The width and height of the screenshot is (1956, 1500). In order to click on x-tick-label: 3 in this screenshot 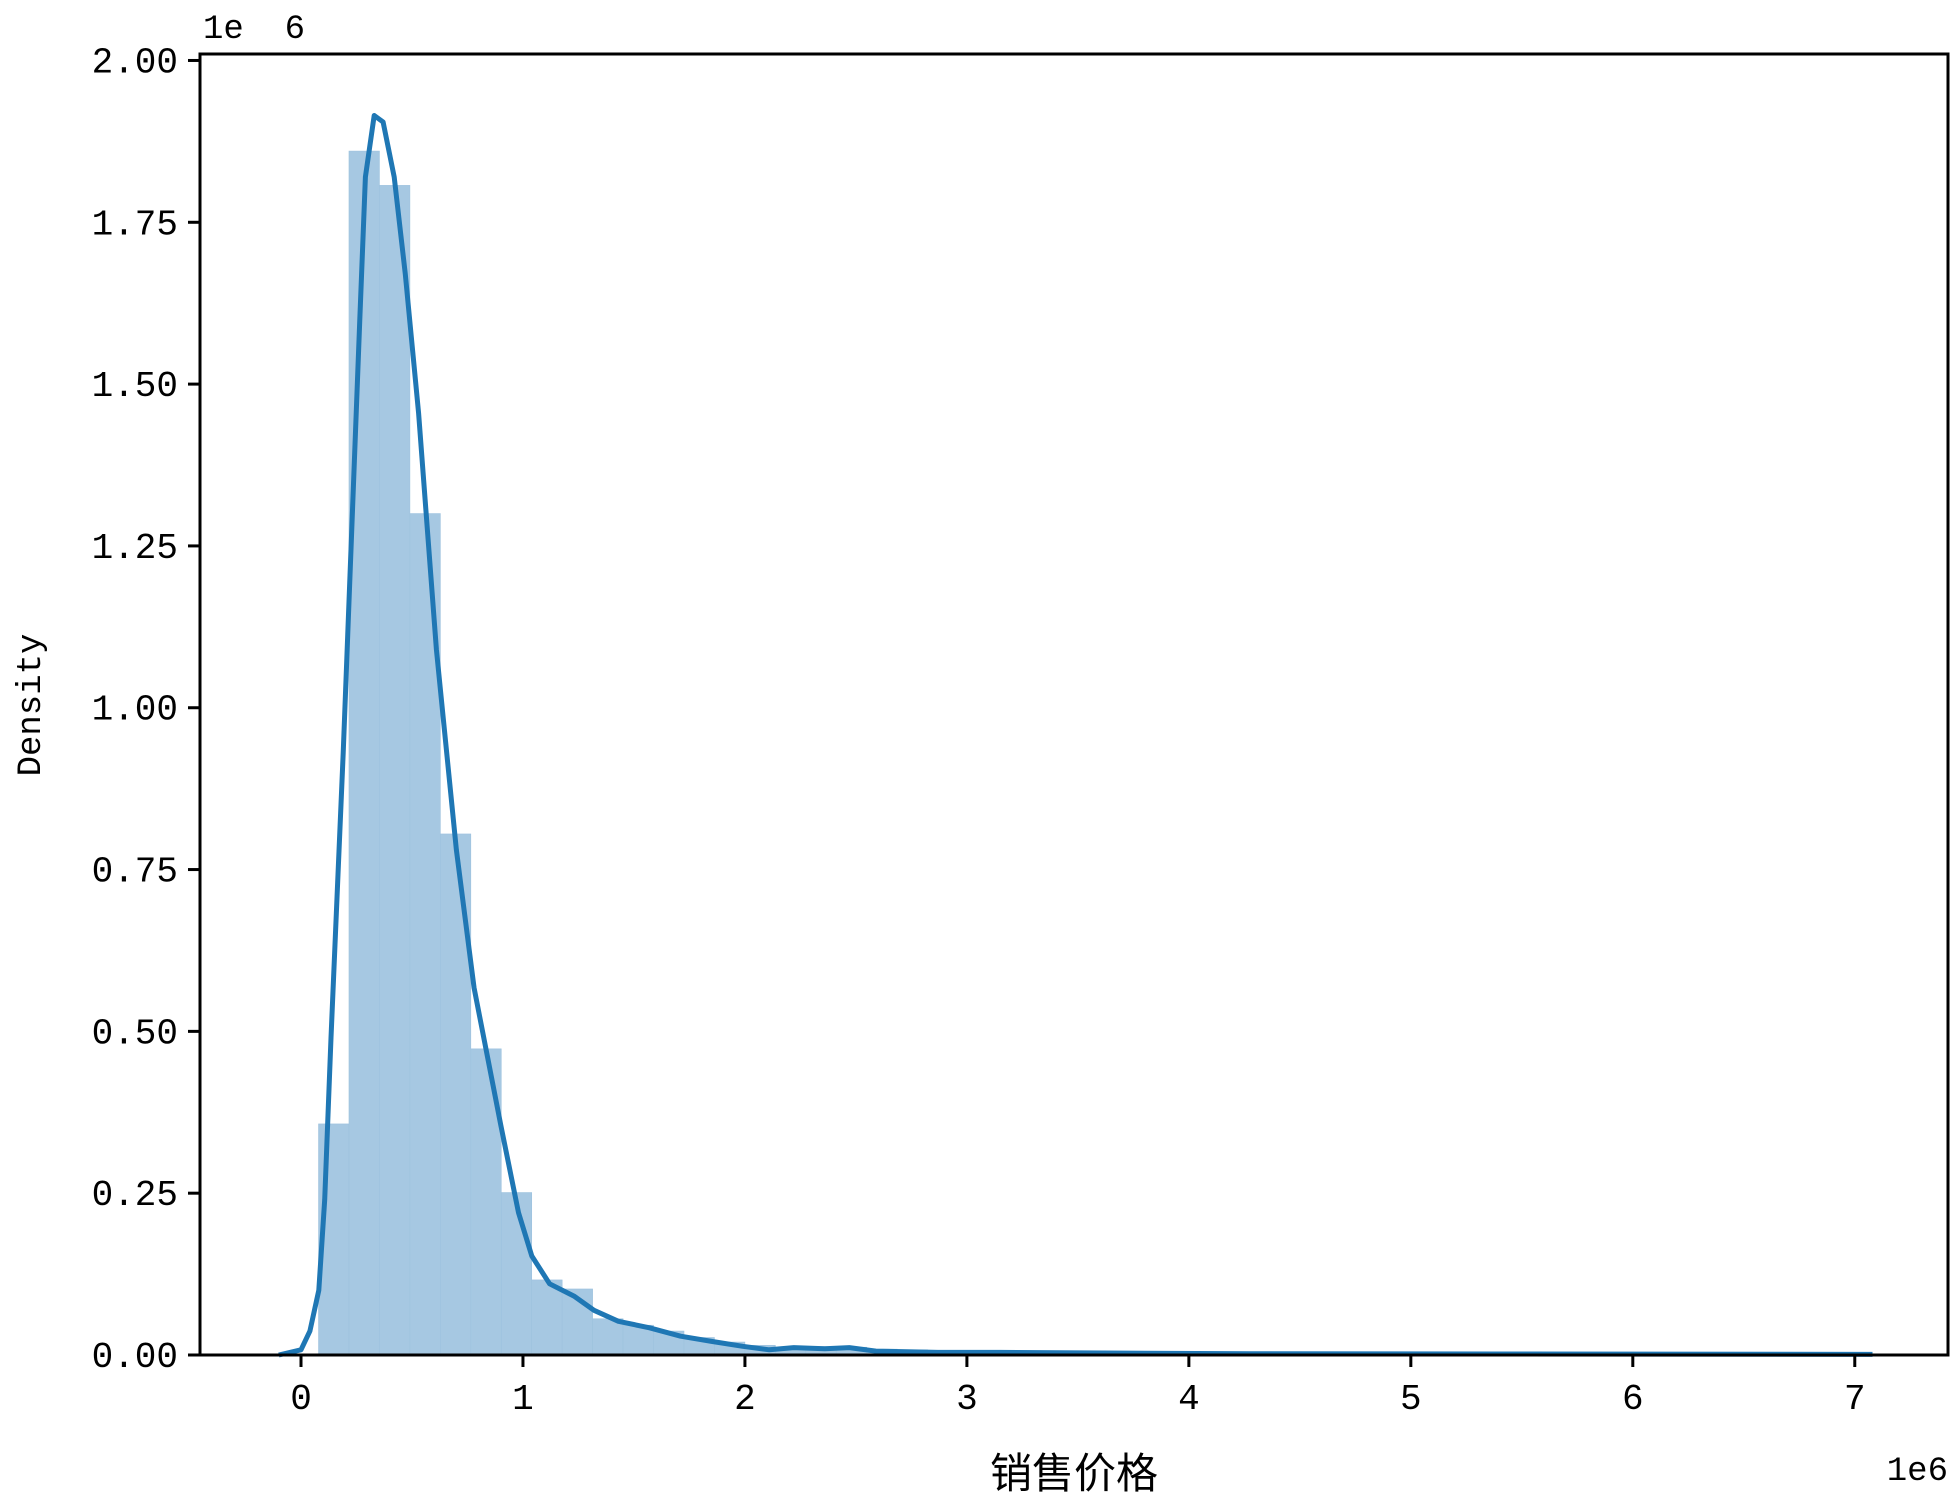, I will do `click(967, 1399)`.